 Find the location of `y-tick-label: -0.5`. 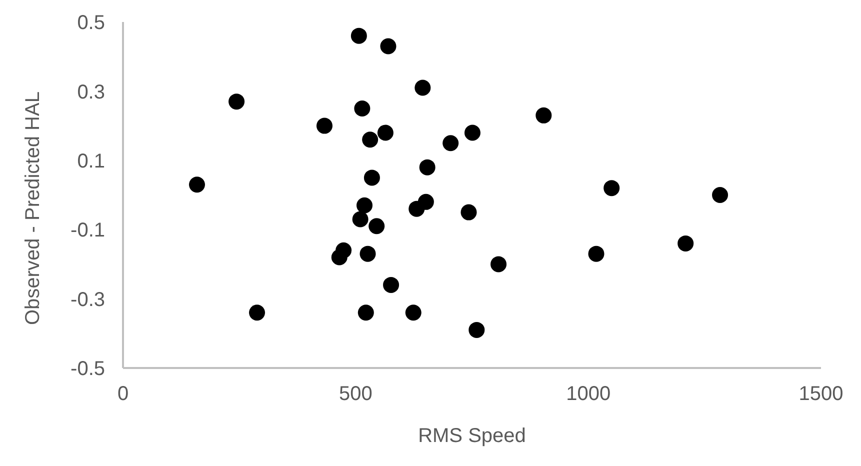

y-tick-label: -0.5 is located at coordinates (87, 369).